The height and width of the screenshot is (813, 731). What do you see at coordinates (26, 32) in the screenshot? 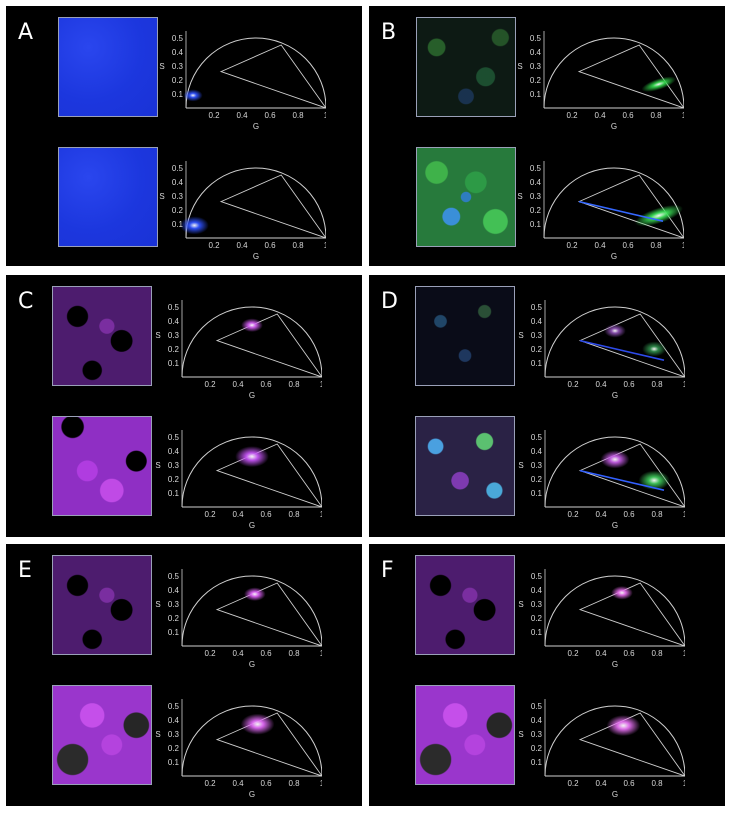
I see `panel-label: A` at bounding box center [26, 32].